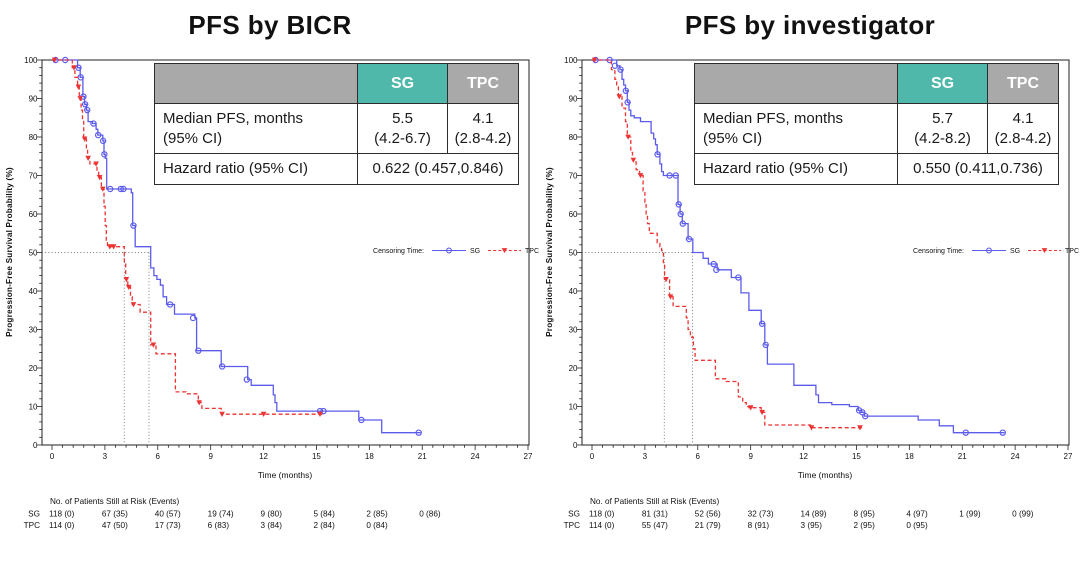 The height and width of the screenshot is (579, 1080). I want to click on risk-value: 8 (95), so click(864, 514).